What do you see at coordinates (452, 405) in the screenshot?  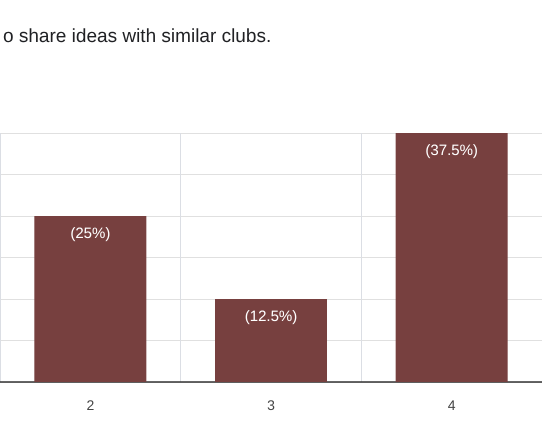 I see `x-tick-label: 4` at bounding box center [452, 405].